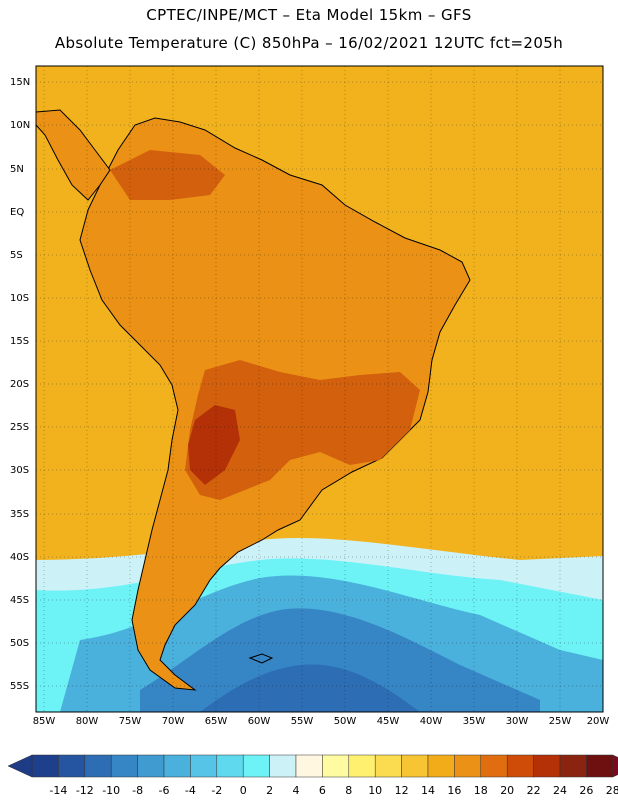 The image size is (618, 800). I want to click on lat-label: 10N, so click(20, 125).